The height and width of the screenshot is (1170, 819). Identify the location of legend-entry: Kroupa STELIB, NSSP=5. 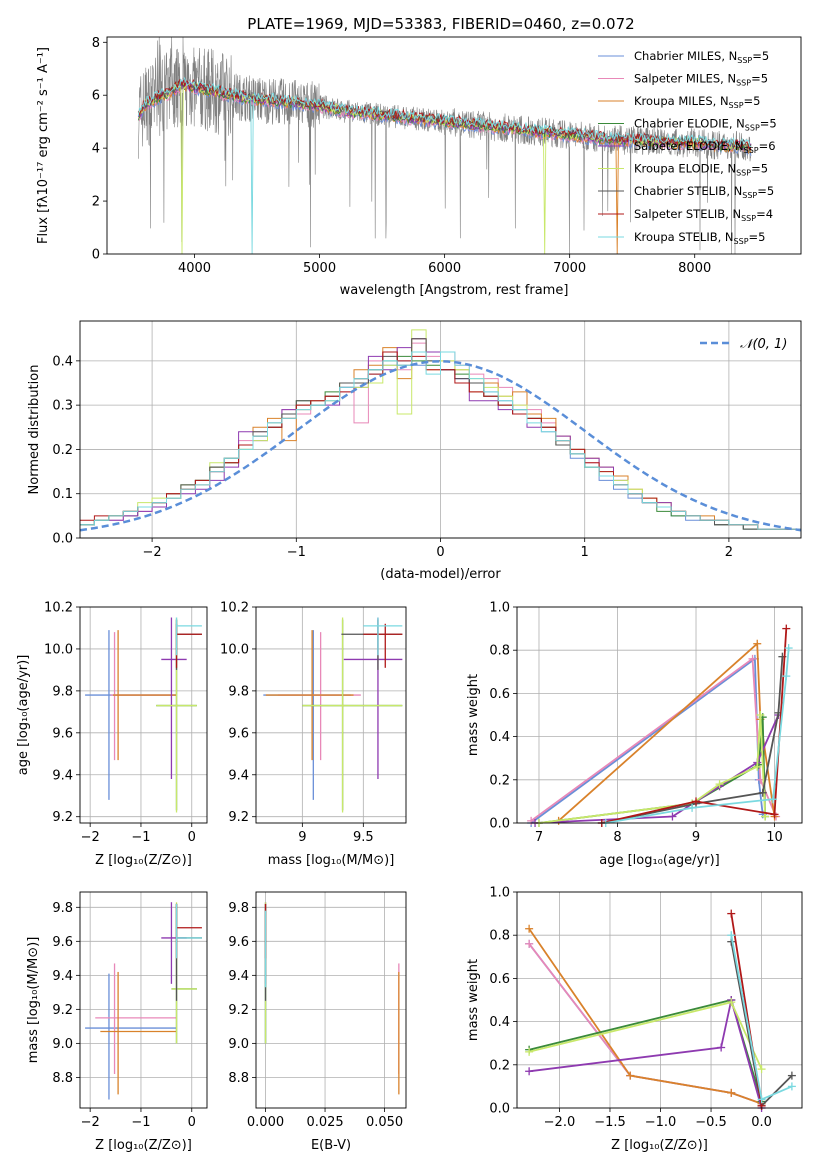
(681, 238).